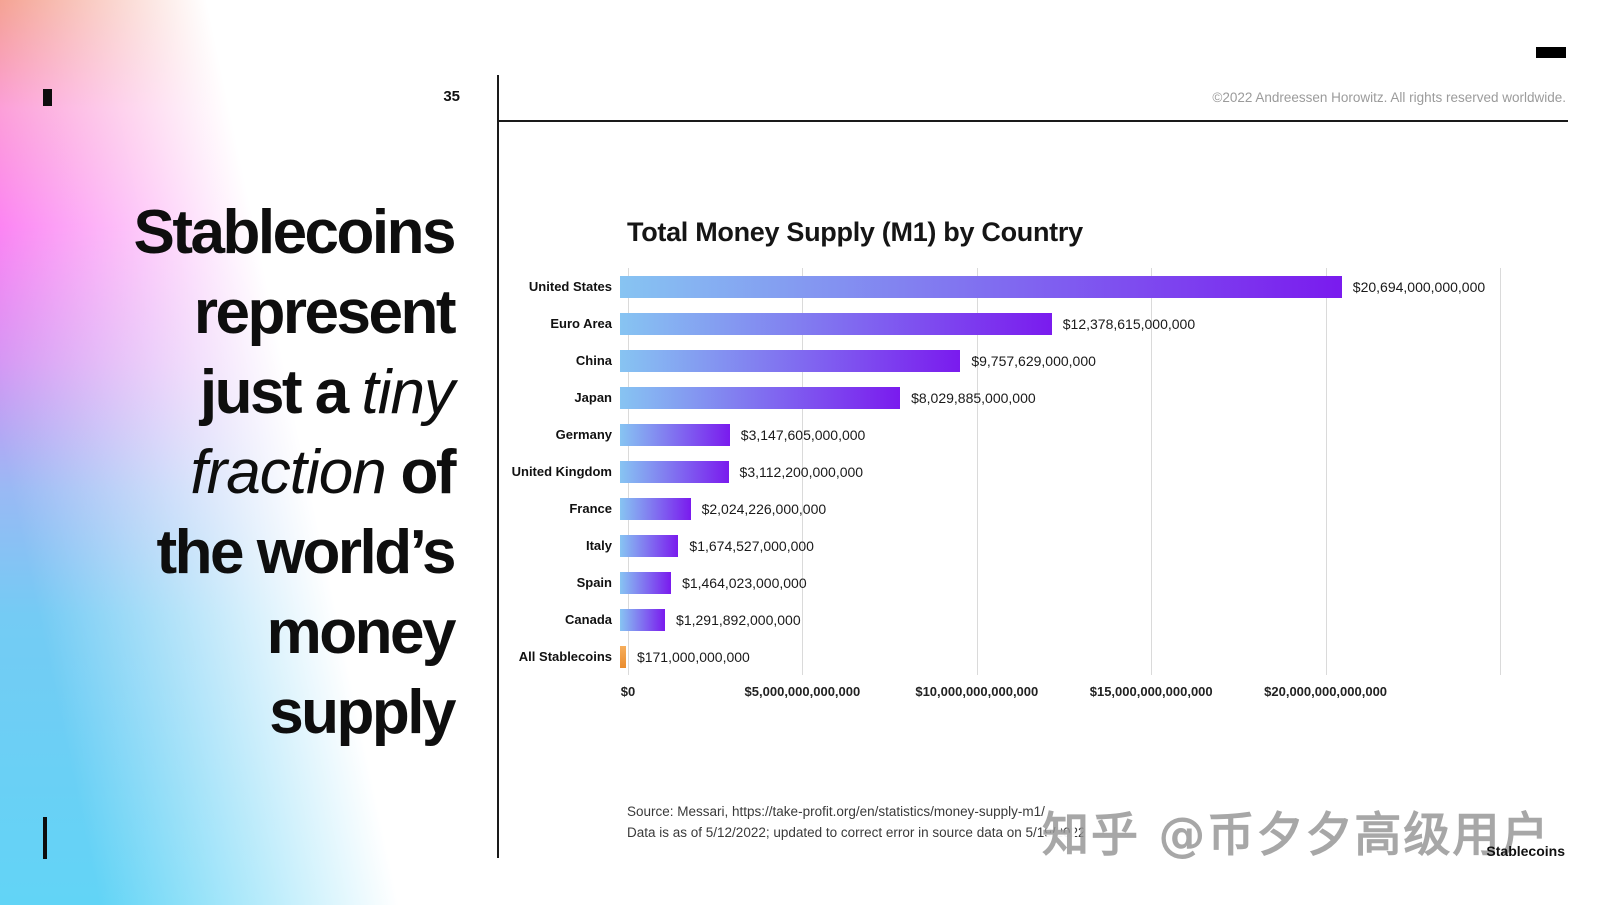 This screenshot has height=905, width=1611. Describe the element at coordinates (1033, 360) in the screenshot. I see `bar-value-label: $9,757,629,000,000` at that location.